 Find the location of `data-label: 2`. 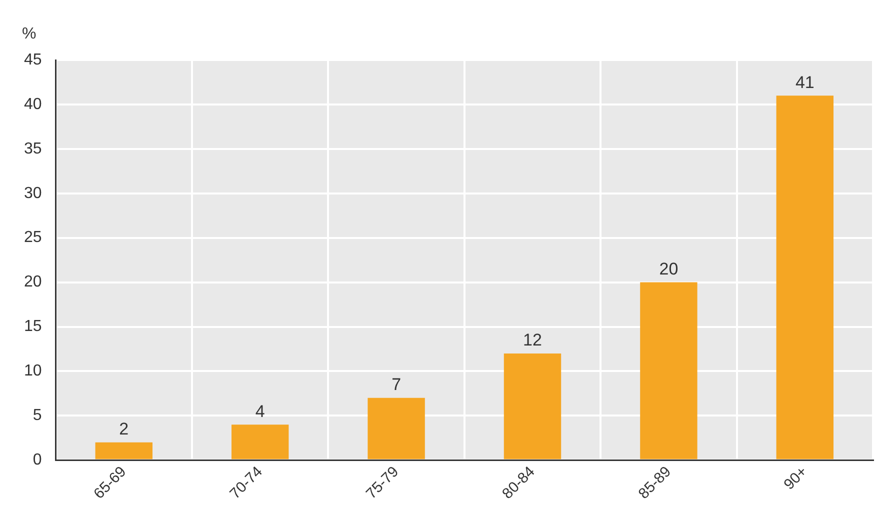

data-label: 2 is located at coordinates (124, 429).